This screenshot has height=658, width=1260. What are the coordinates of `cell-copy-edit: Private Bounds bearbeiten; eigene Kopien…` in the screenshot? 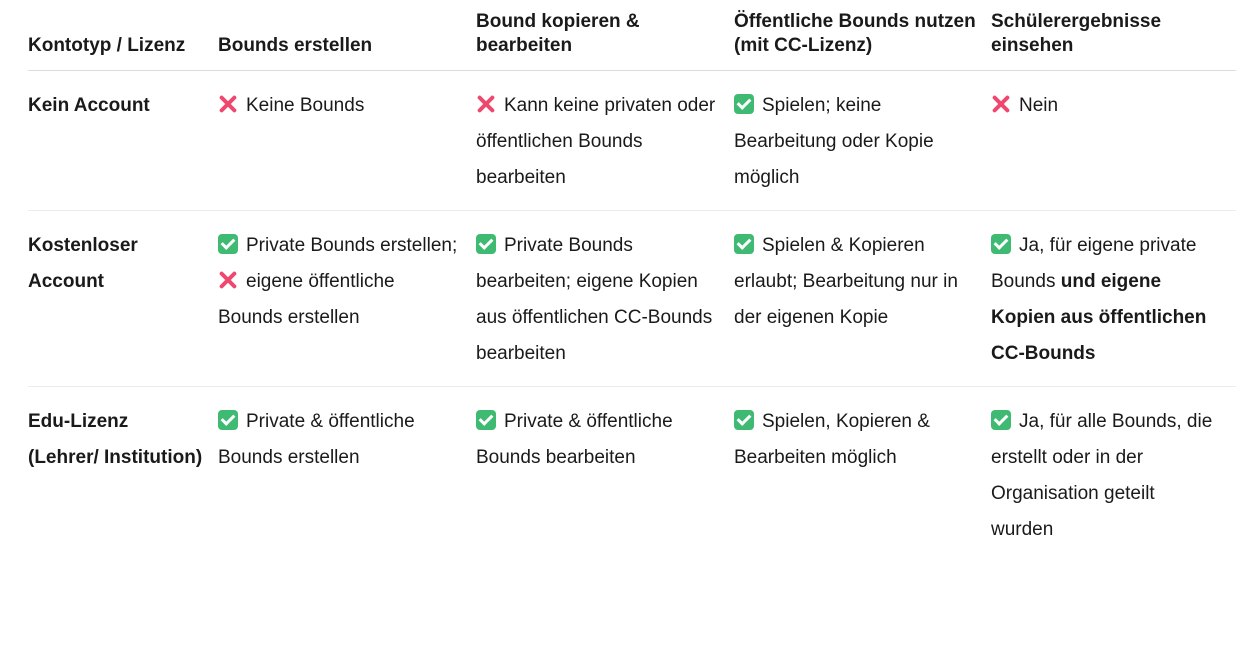 It's located at (605, 298).